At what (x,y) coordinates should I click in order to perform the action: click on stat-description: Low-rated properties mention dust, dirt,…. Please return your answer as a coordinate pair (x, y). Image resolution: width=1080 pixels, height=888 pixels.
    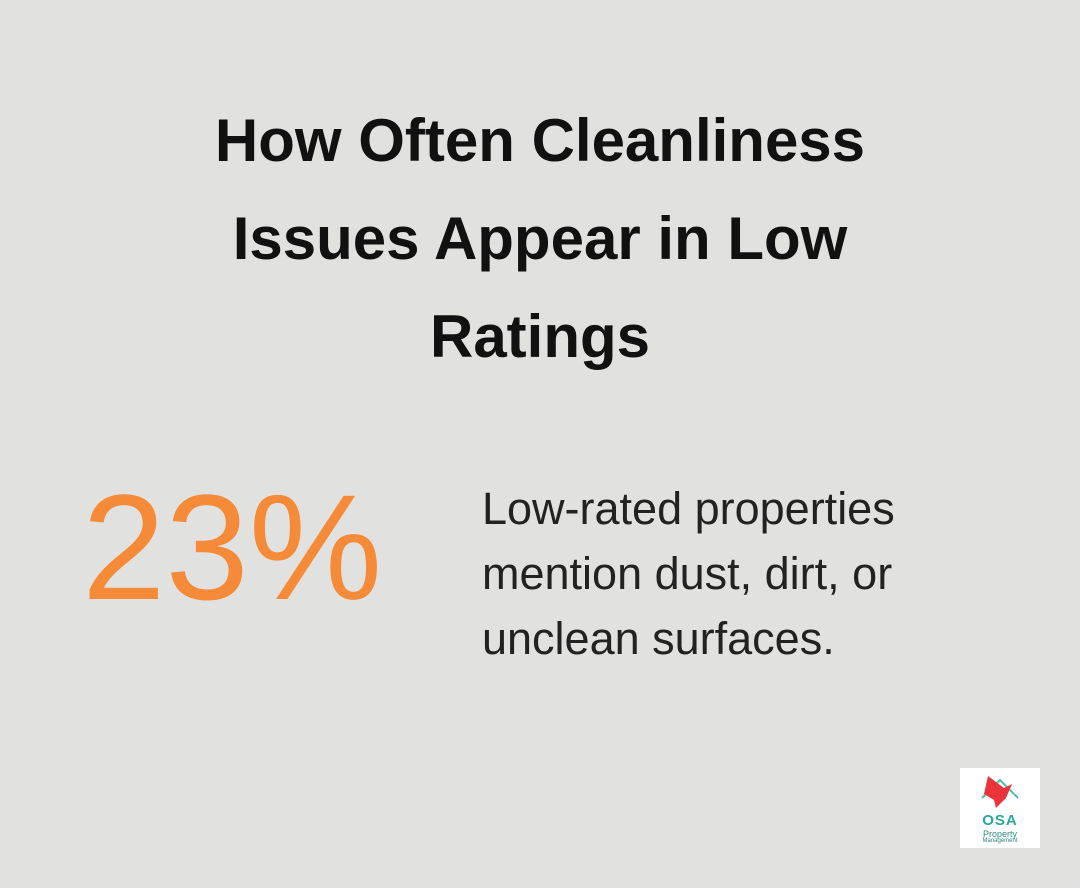
    Looking at the image, I should click on (688, 573).